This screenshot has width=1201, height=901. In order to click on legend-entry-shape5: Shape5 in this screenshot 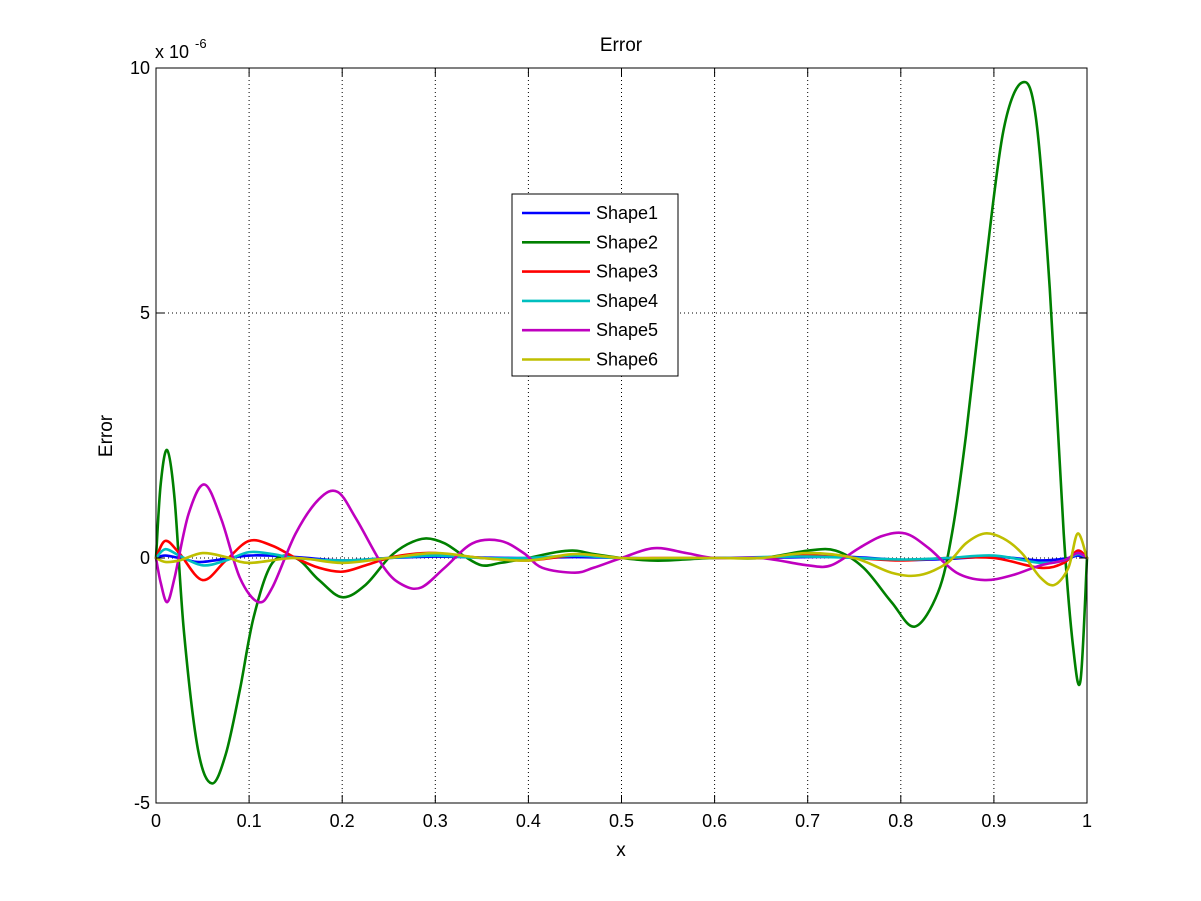, I will do `click(590, 330)`.